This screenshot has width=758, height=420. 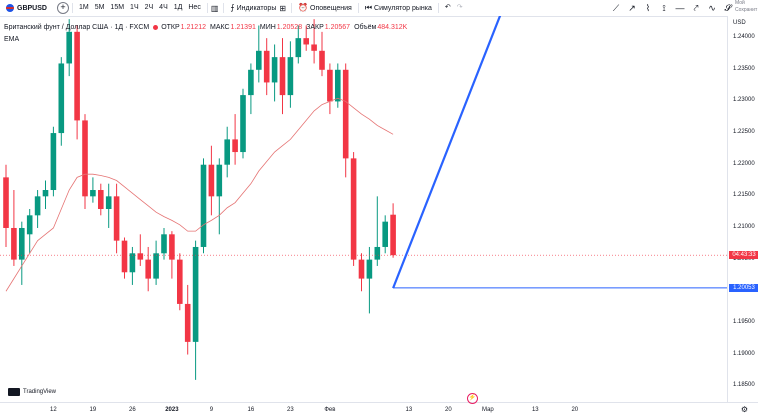 I want to click on alerts-button: ⏰ Оповещения, so click(x=325, y=8).